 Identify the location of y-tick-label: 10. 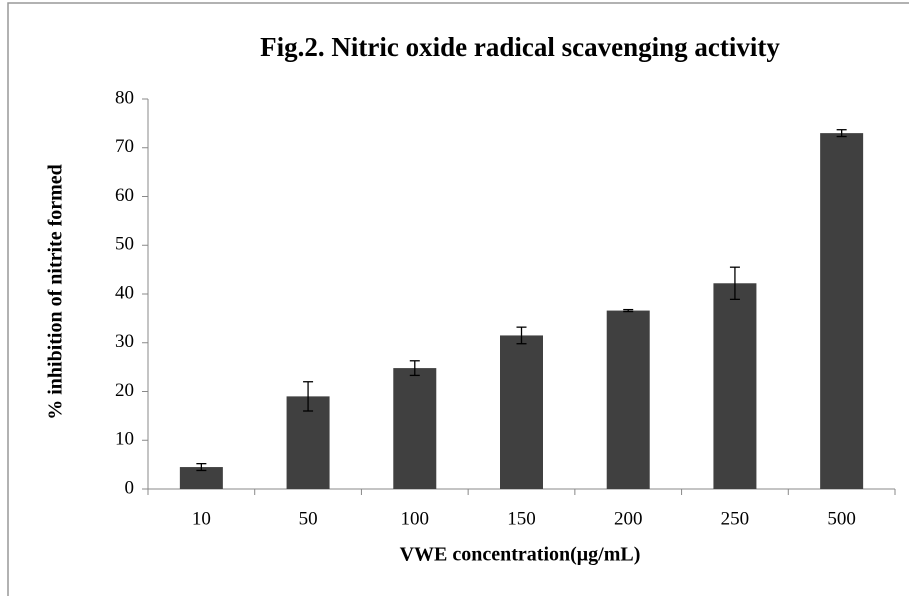
(124, 439).